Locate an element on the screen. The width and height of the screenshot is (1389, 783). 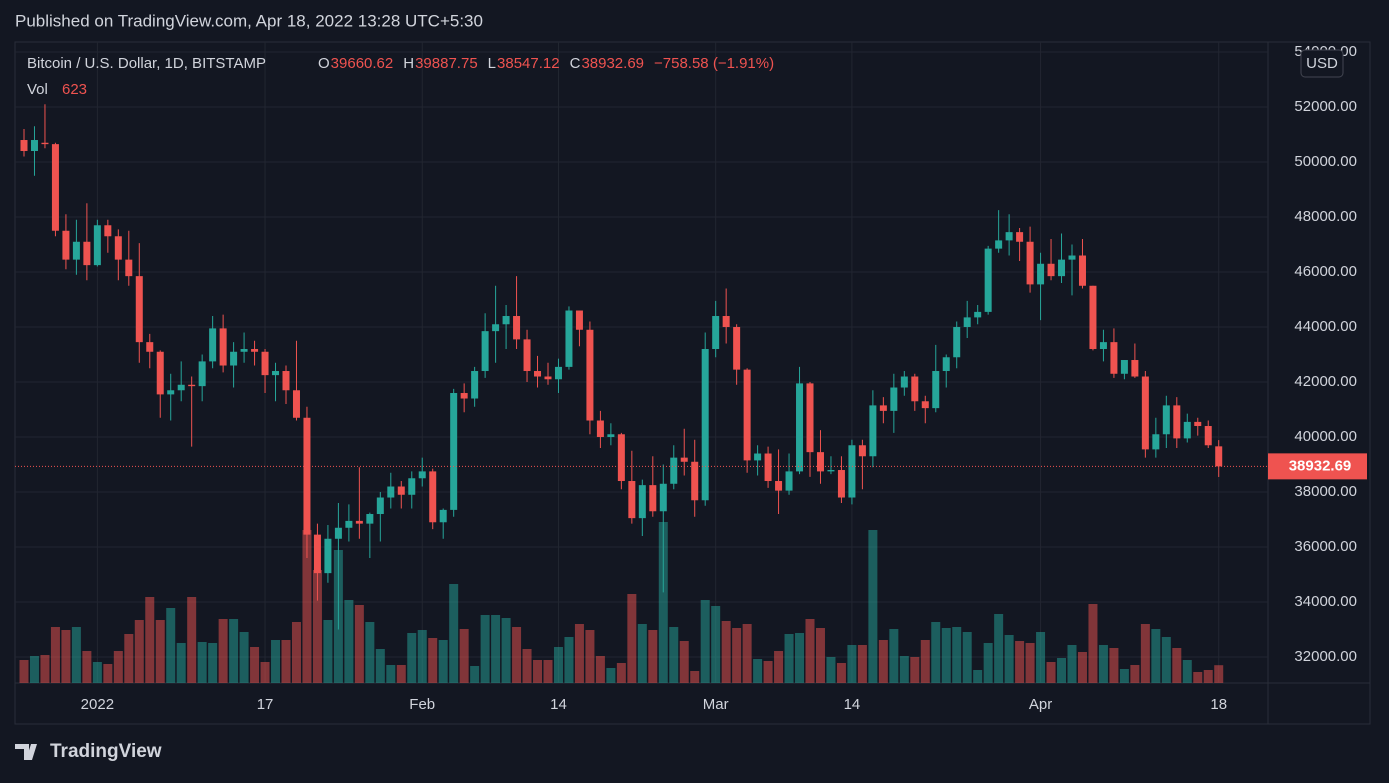
x-tick-label: Apr is located at coordinates (1040, 704).